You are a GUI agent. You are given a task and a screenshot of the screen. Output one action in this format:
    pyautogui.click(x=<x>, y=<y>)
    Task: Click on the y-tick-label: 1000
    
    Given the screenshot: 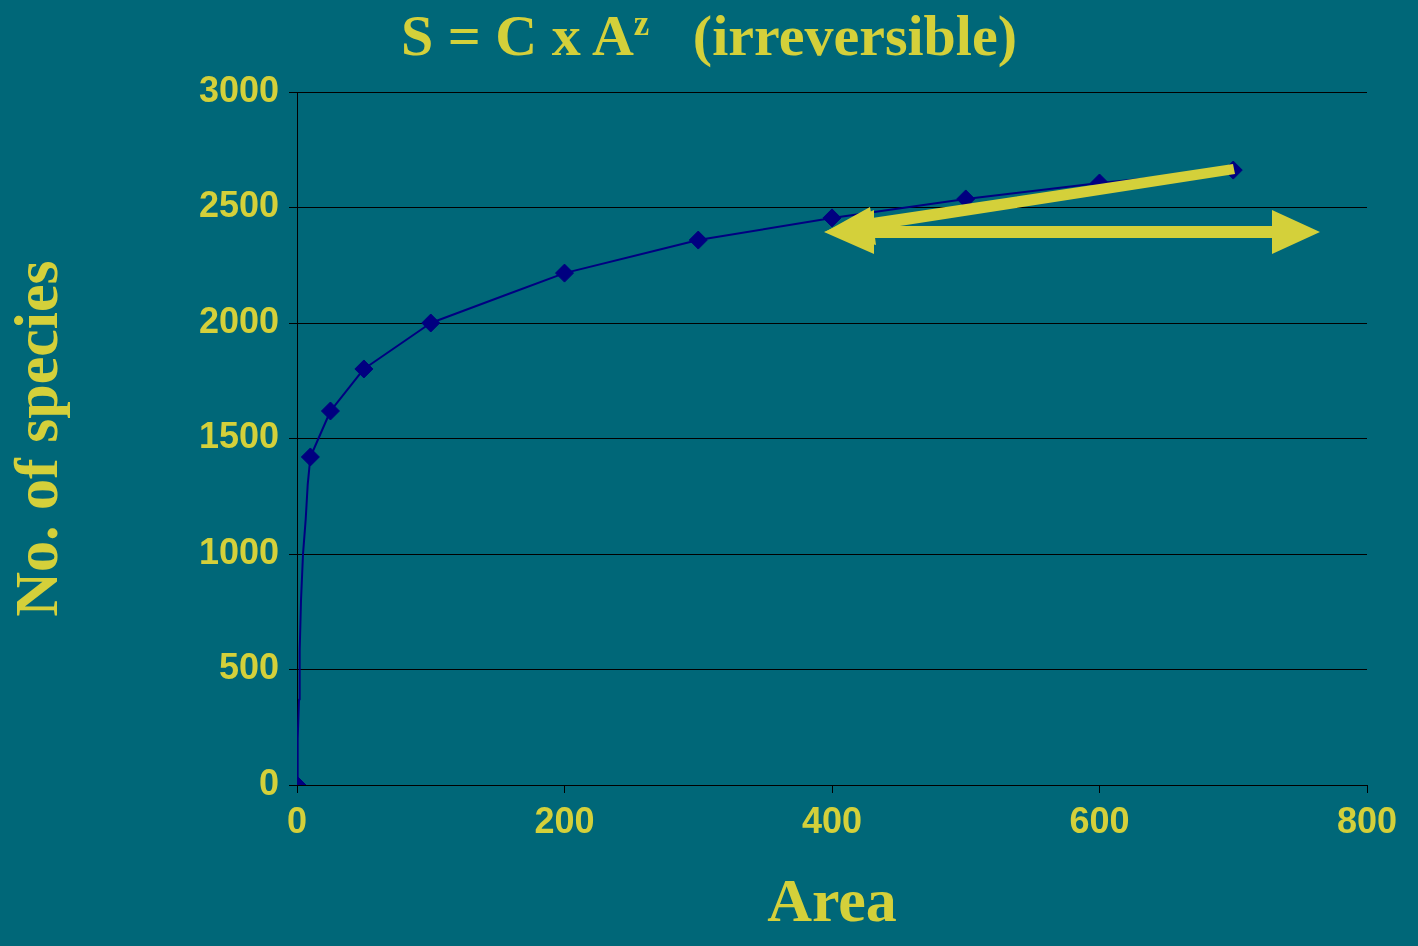 What is the action you would take?
    pyautogui.click(x=238, y=551)
    